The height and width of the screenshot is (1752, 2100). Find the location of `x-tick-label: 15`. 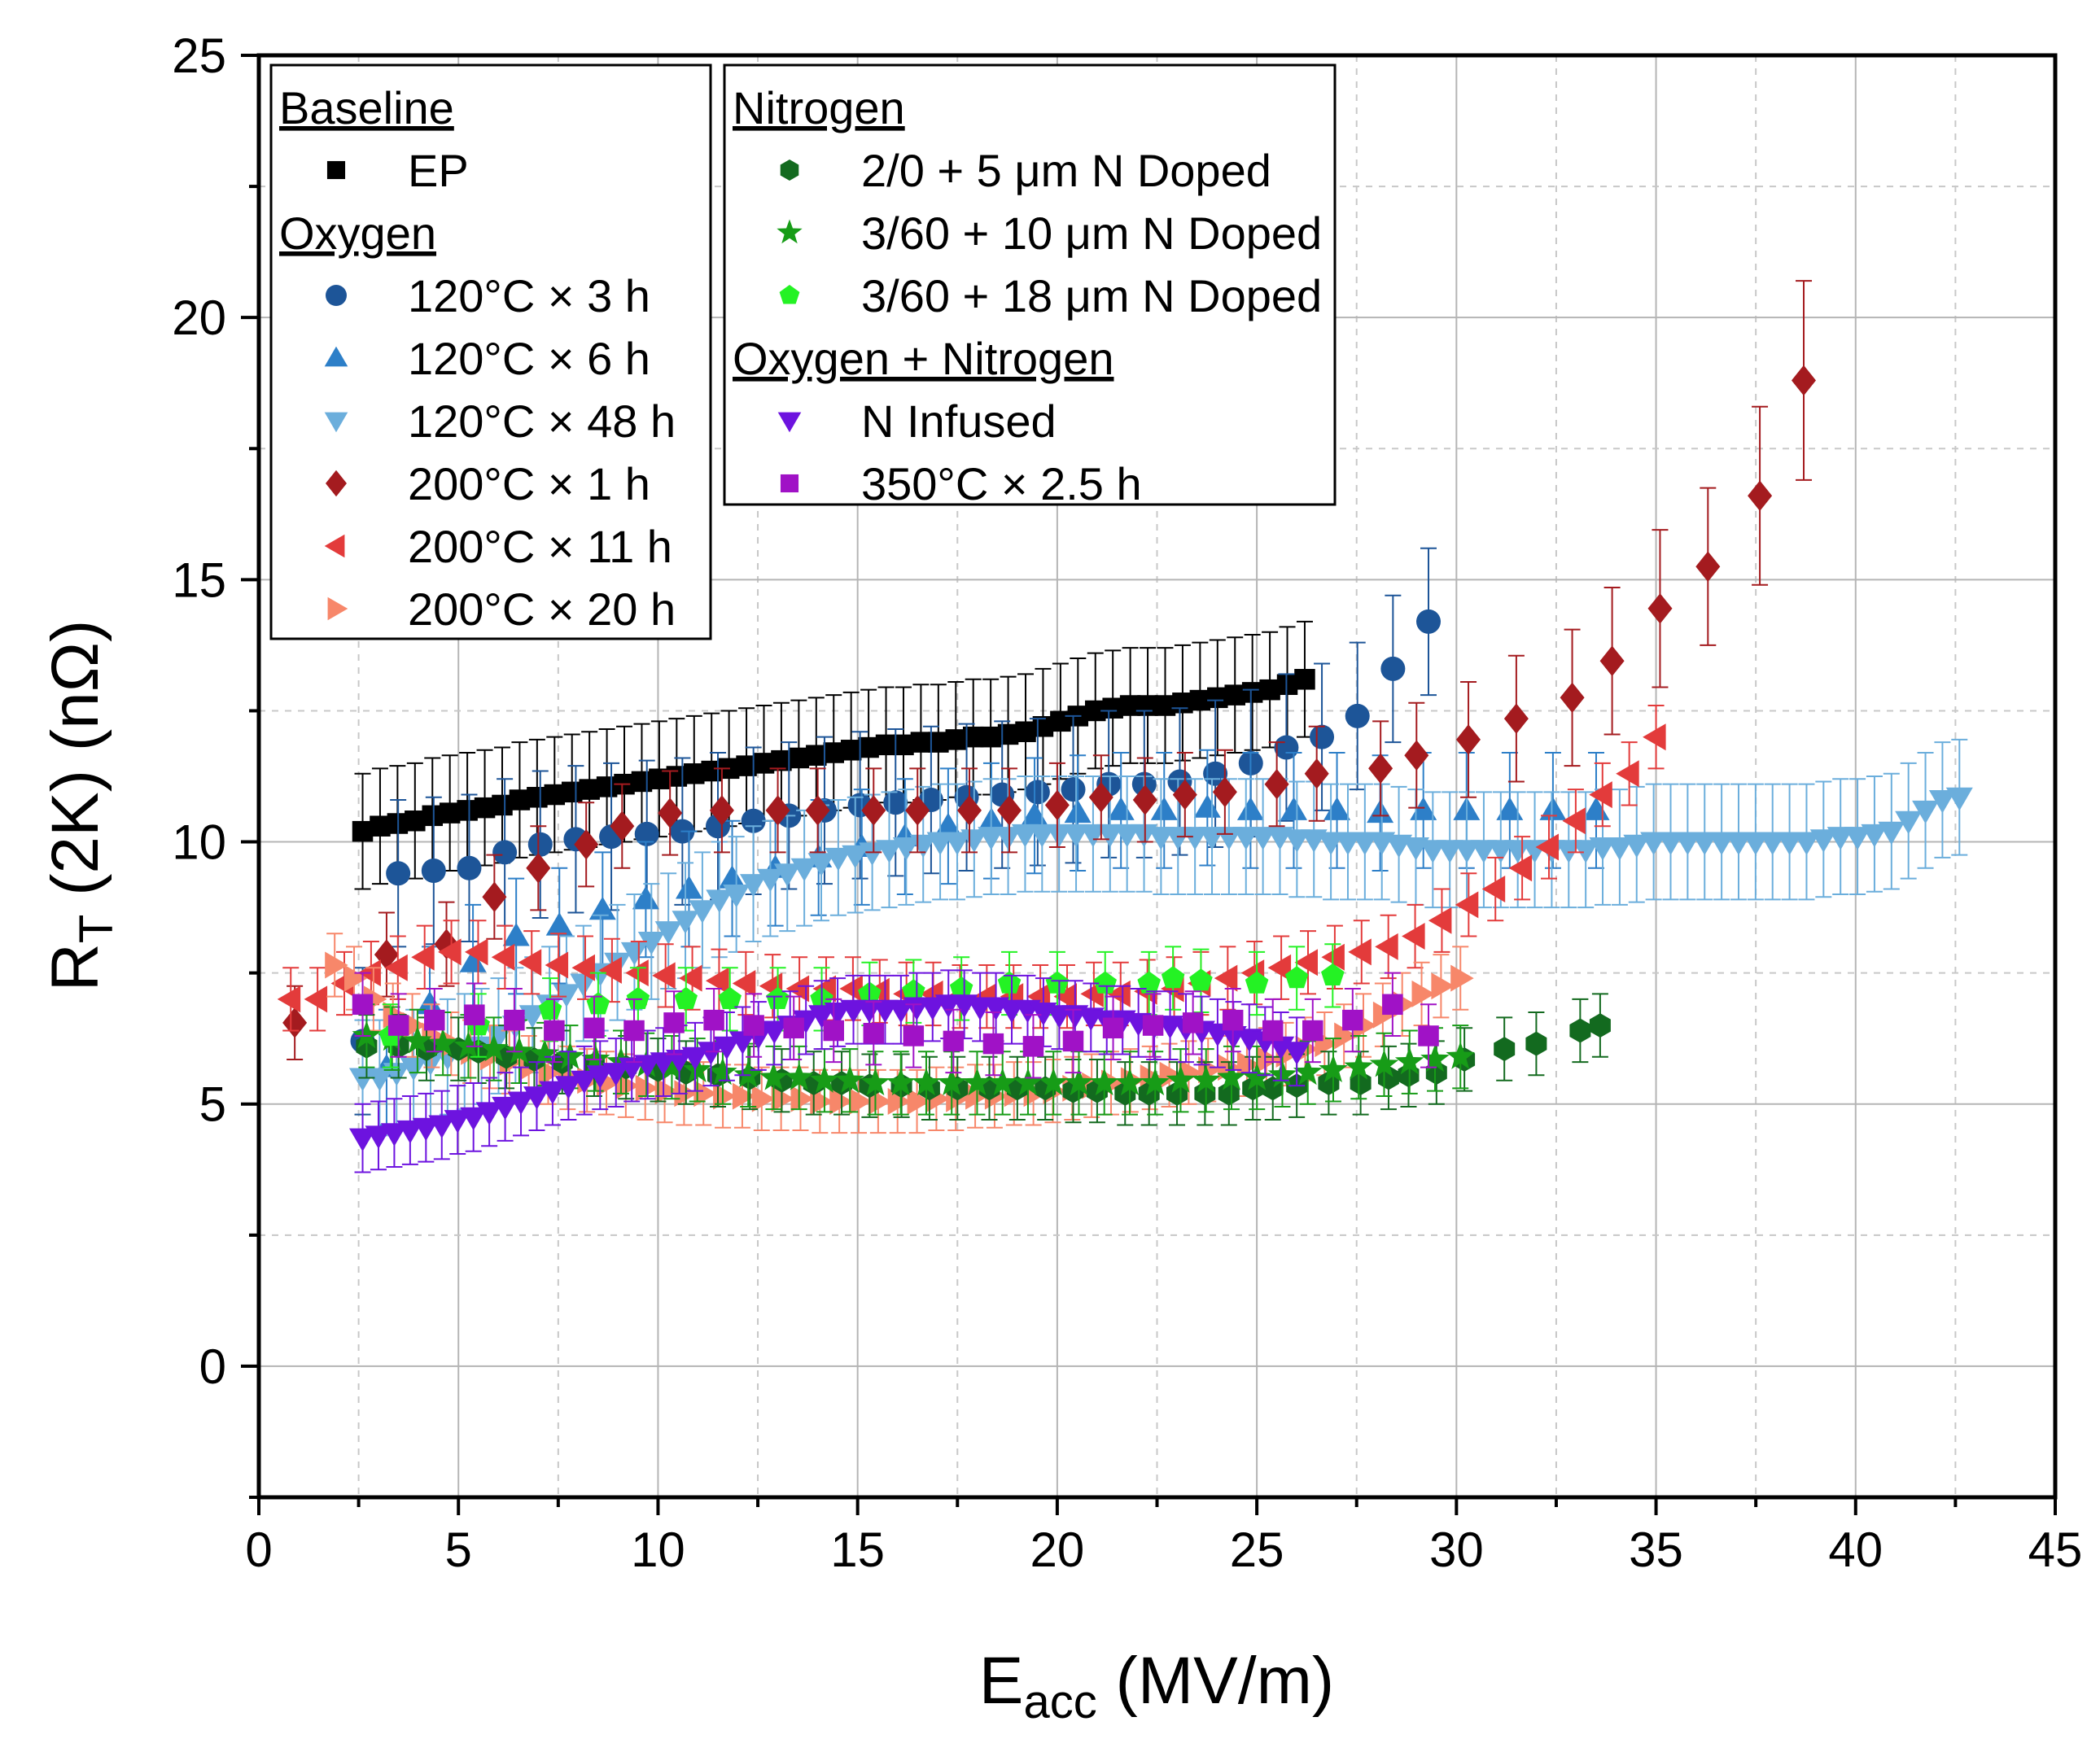

x-tick-label: 15 is located at coordinates (857, 1550).